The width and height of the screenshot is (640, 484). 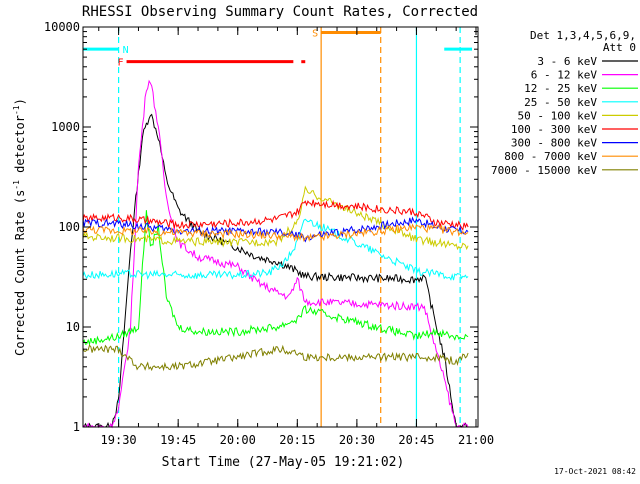 What do you see at coordinates (119, 440) in the screenshot?
I see `x-tick-label-0: 19:30` at bounding box center [119, 440].